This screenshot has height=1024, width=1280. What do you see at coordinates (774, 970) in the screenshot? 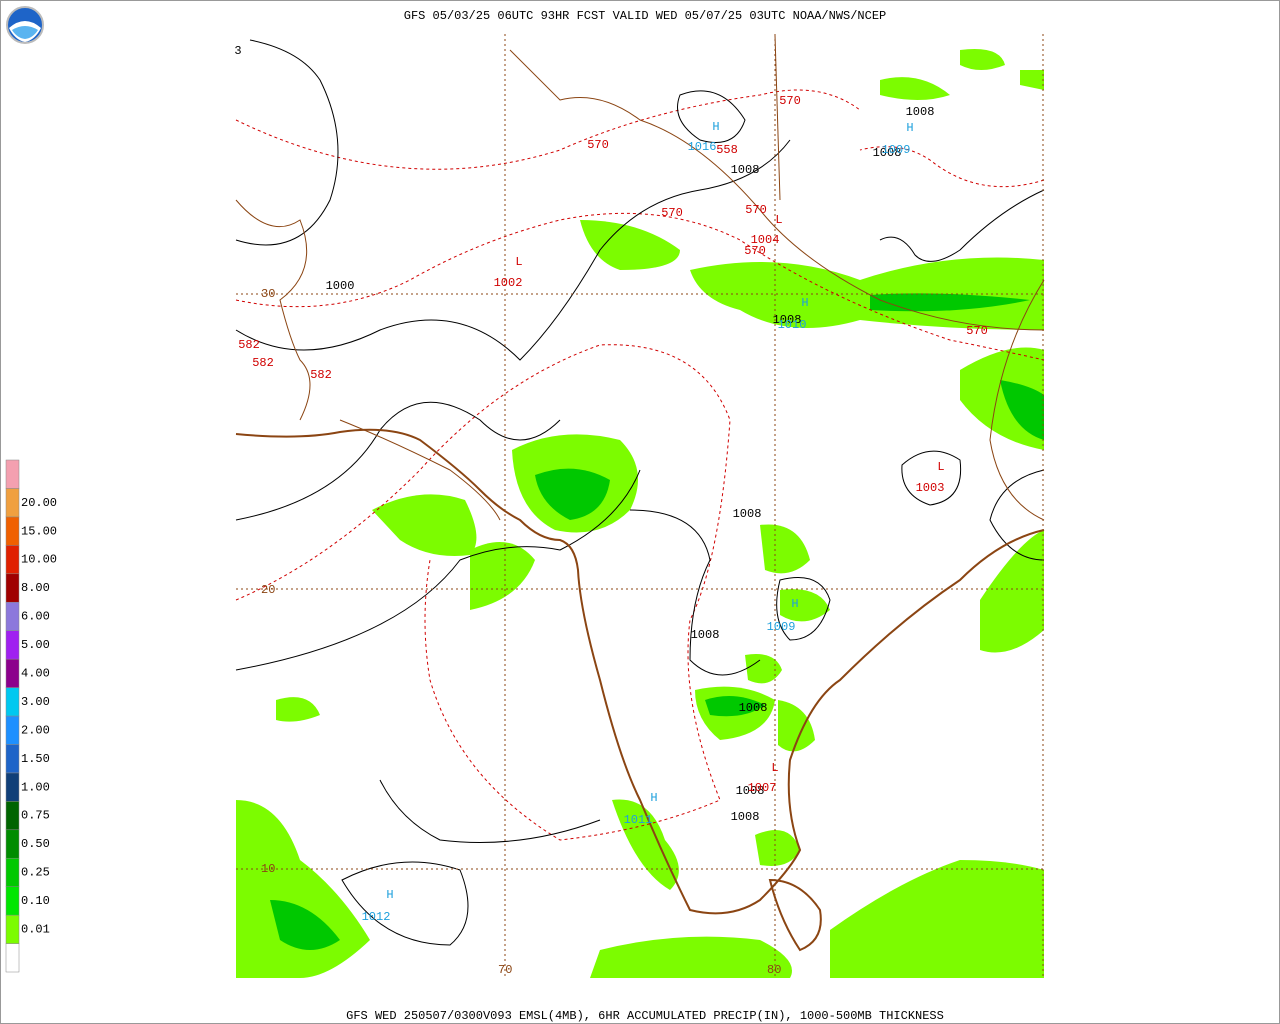
I see `grid-label: 80` at bounding box center [774, 970].